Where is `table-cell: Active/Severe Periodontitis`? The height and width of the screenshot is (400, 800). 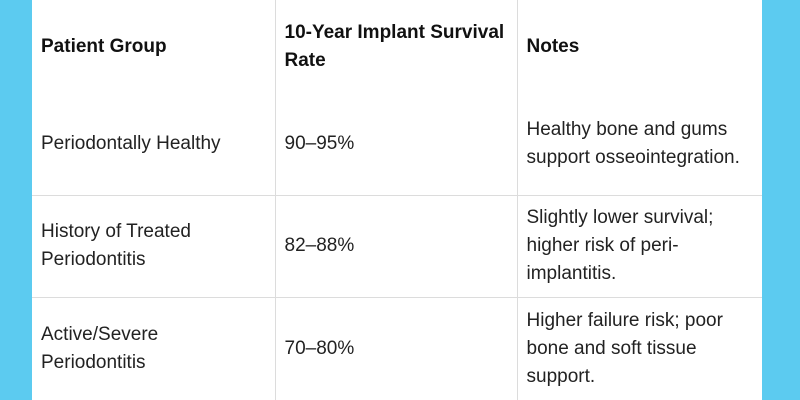
table-cell: Active/Severe Periodontitis is located at coordinates (154, 348).